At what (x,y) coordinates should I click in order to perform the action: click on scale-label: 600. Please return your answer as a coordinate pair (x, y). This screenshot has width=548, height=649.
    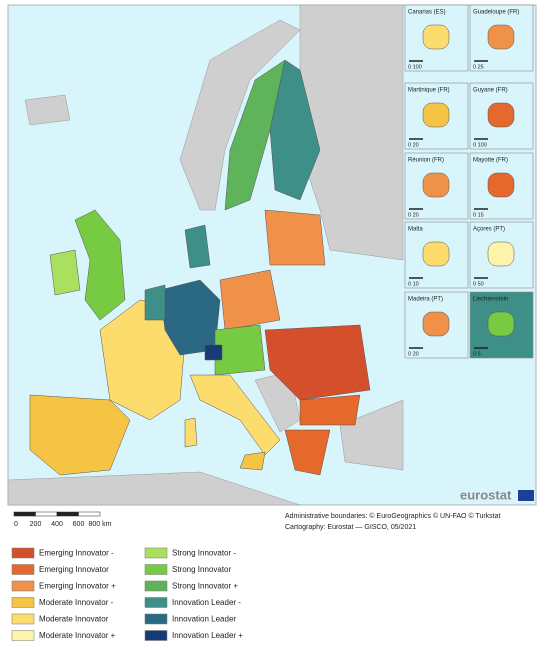
    Looking at the image, I should click on (79, 524).